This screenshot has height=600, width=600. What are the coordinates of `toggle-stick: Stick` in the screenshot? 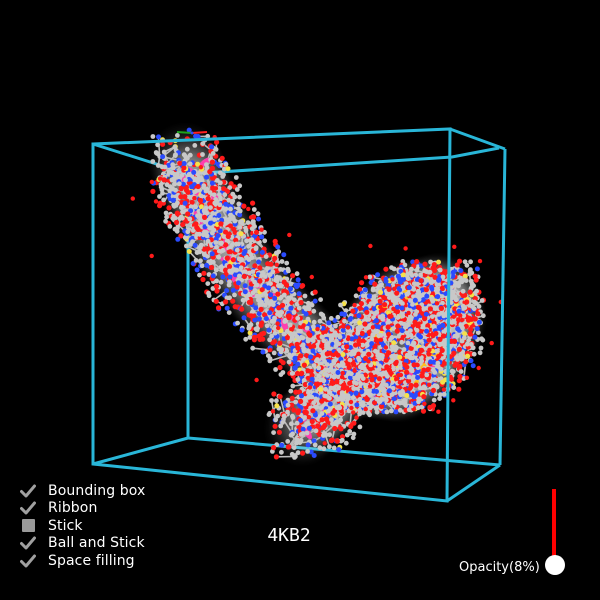 It's located at (82, 526).